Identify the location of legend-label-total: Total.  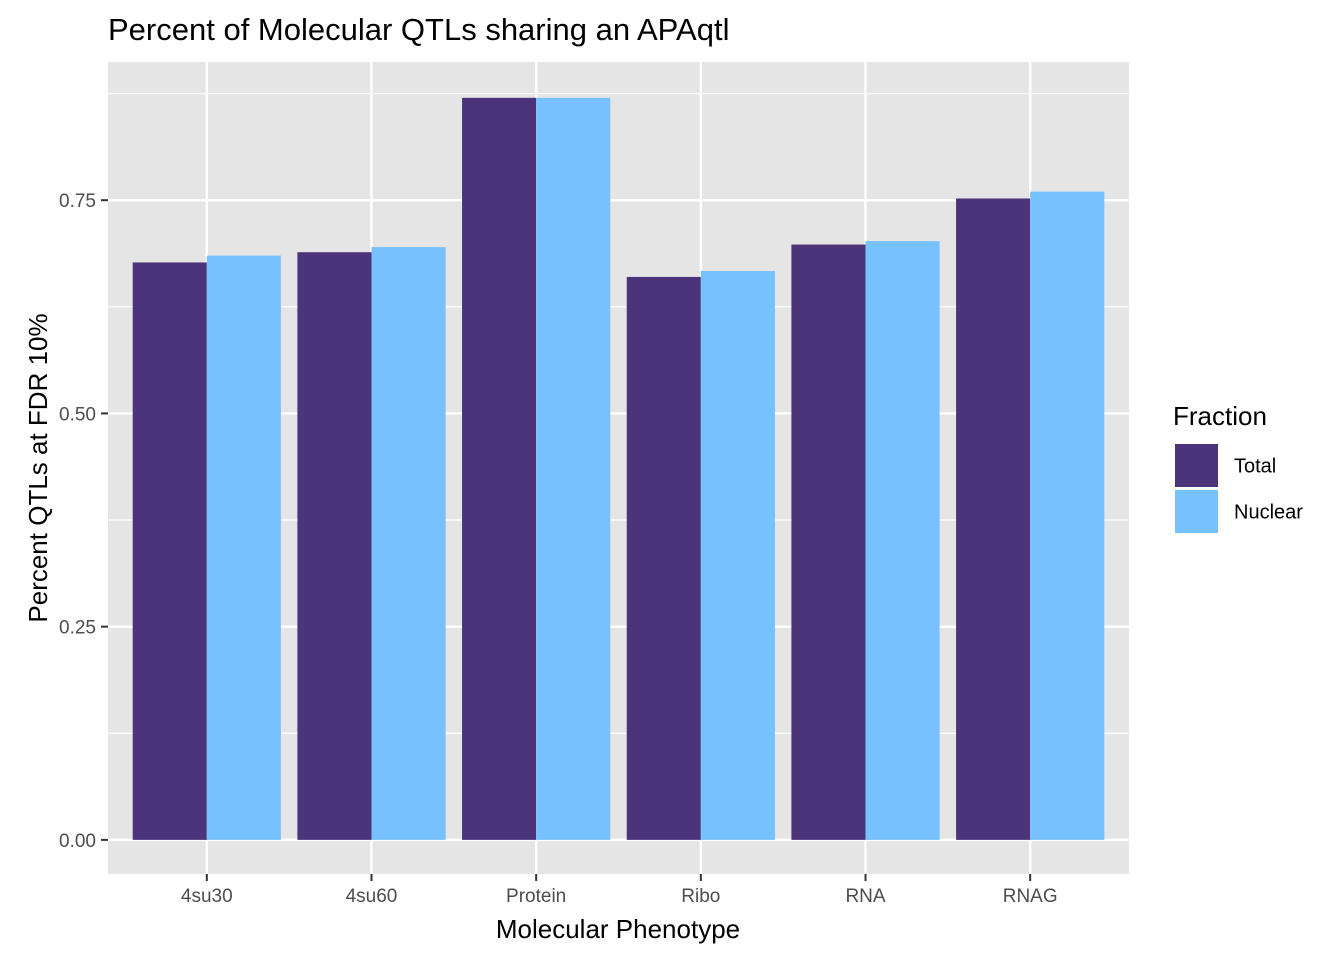
(1255, 467).